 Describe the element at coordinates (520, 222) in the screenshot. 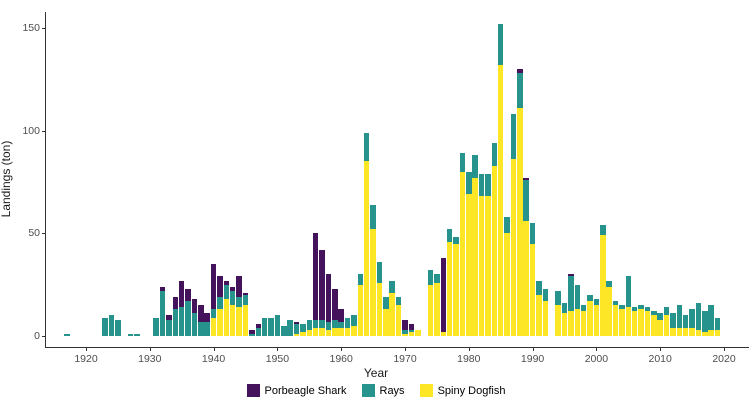

I see `bar-1988-bar-segment-spiny-dogfish` at that location.